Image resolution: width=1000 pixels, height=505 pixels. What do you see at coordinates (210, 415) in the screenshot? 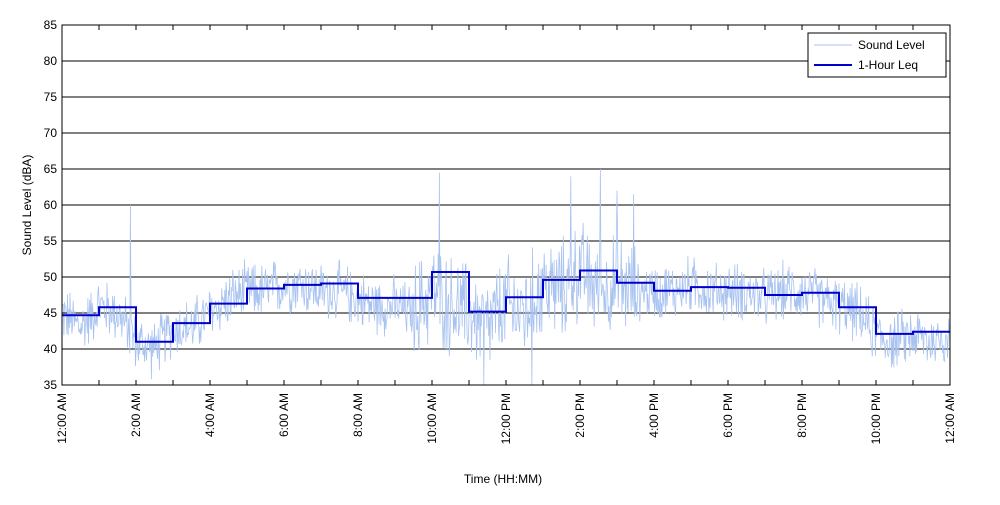
I see `x-tick-label: 4:00 AM` at bounding box center [210, 415].